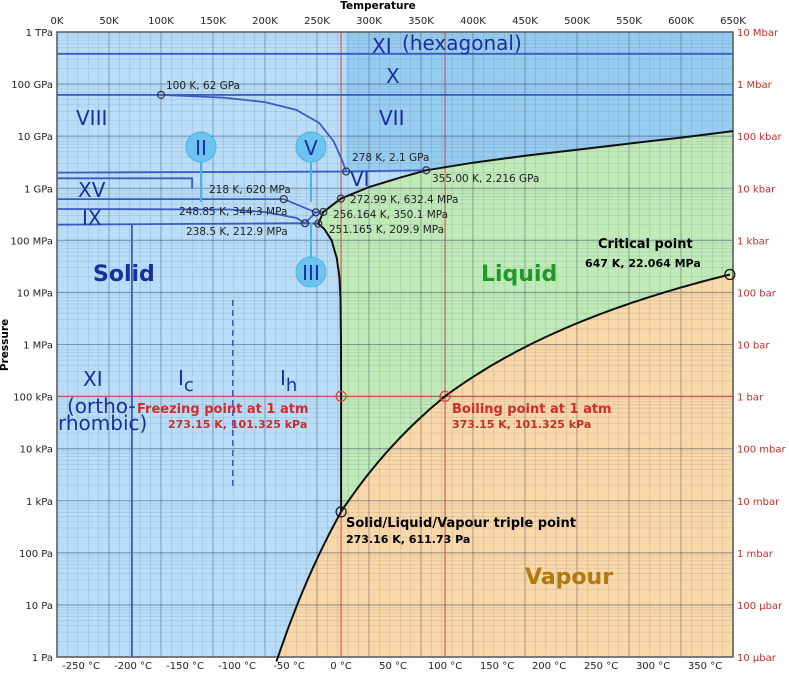 This screenshot has height=676, width=789. I want to click on boundary-viii-vi, so click(241, 171).